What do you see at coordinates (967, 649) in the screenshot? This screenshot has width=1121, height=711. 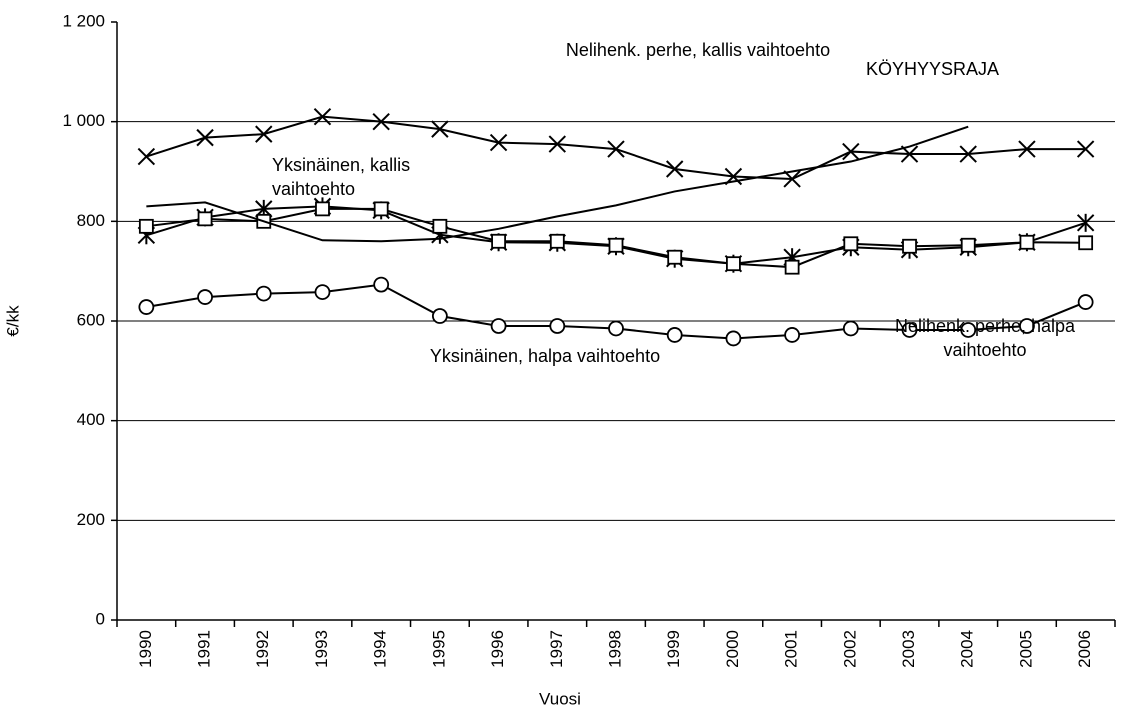 I see `x-tick-label: 2004` at bounding box center [967, 649].